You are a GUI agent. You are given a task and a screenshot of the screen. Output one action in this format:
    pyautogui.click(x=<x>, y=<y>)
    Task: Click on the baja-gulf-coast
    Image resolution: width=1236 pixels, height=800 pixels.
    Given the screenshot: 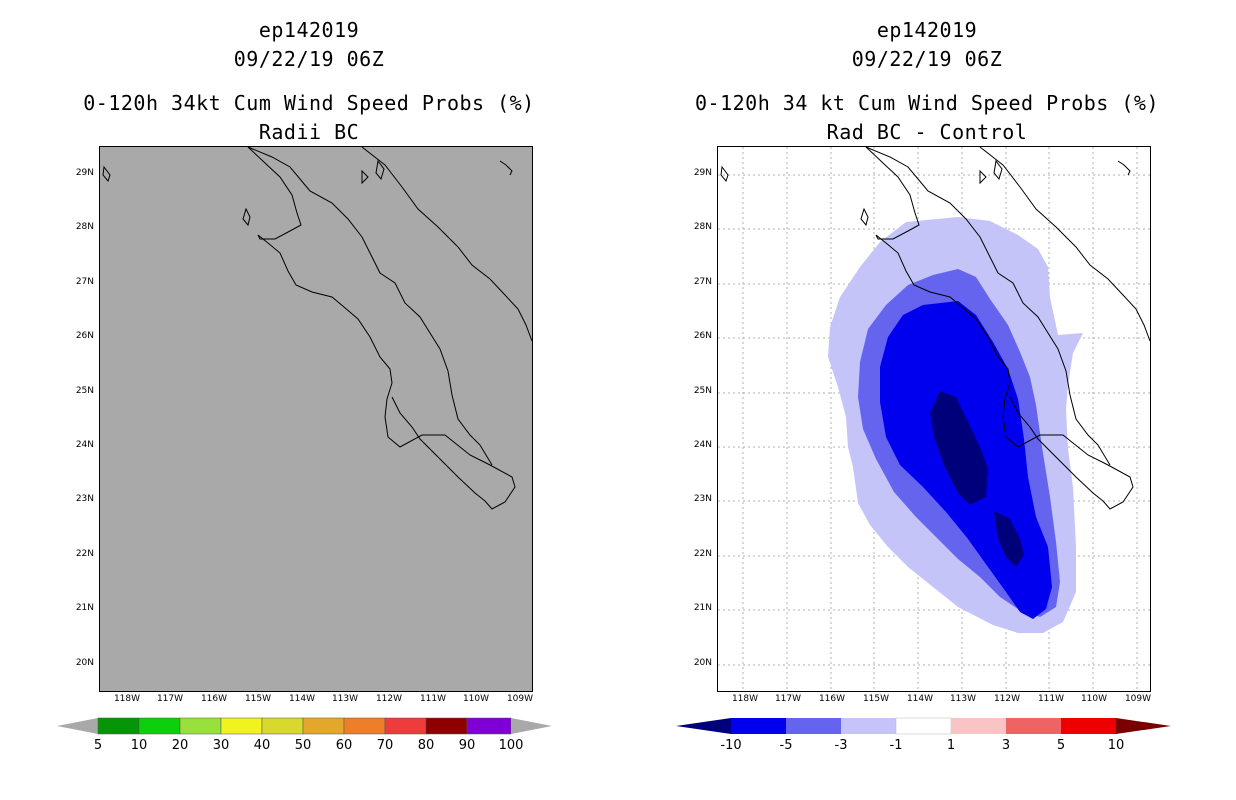 What is the action you would take?
    pyautogui.click(x=988, y=306)
    